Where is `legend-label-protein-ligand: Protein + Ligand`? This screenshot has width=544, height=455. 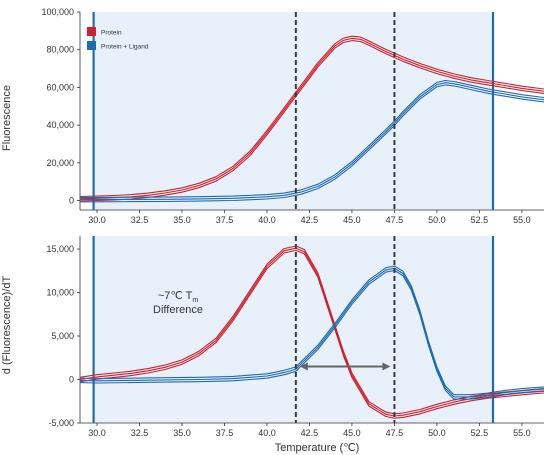
legend-label-protein-ligand: Protein + Ligand is located at coordinates (125, 47).